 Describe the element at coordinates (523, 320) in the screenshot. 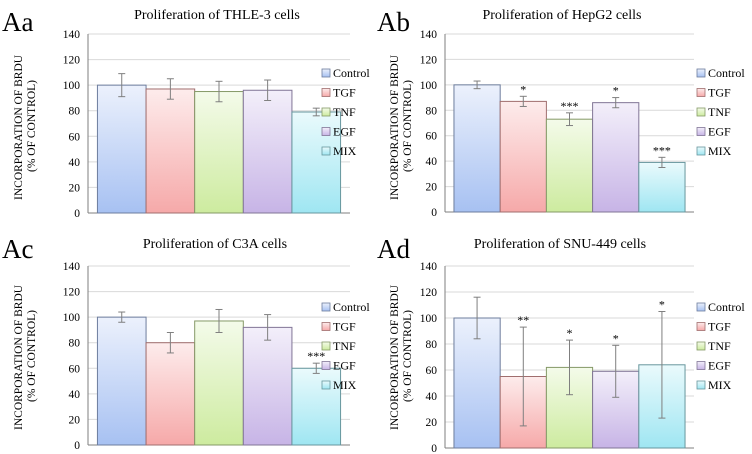

I see `significance-marker: **` at that location.